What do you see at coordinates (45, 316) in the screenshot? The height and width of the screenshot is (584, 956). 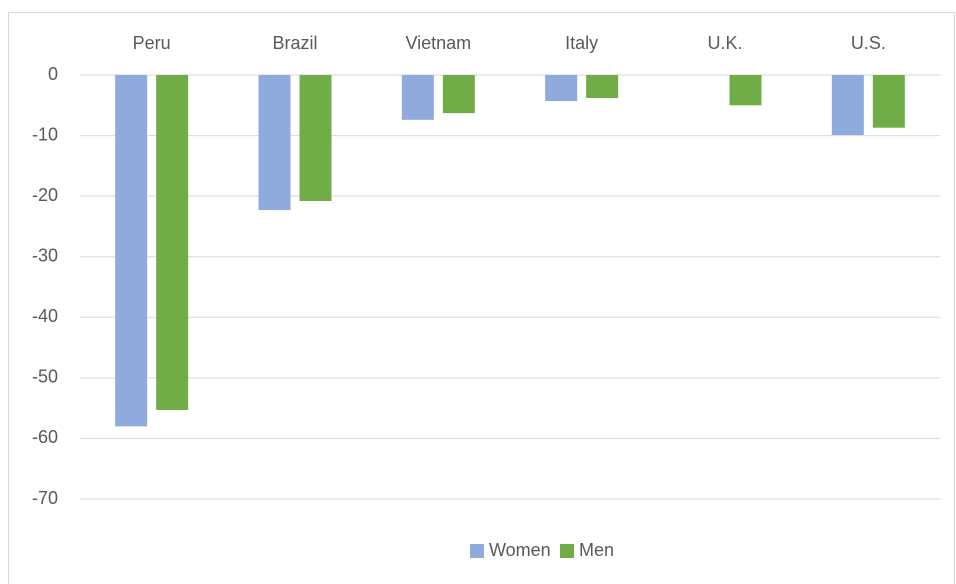 I see `y-tick-label: -40` at bounding box center [45, 316].